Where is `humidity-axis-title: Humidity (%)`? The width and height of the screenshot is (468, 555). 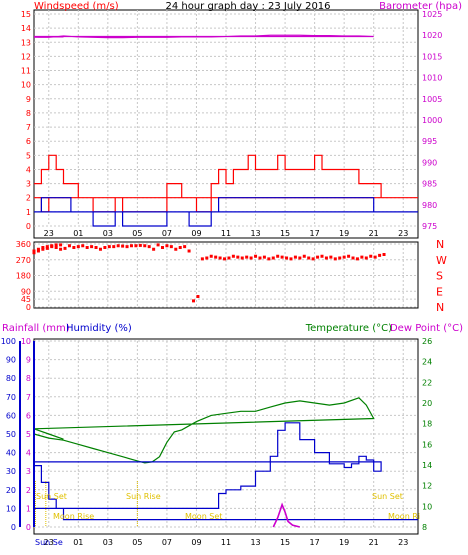 humidity-axis-title: Humidity (%) is located at coordinates (99, 328).